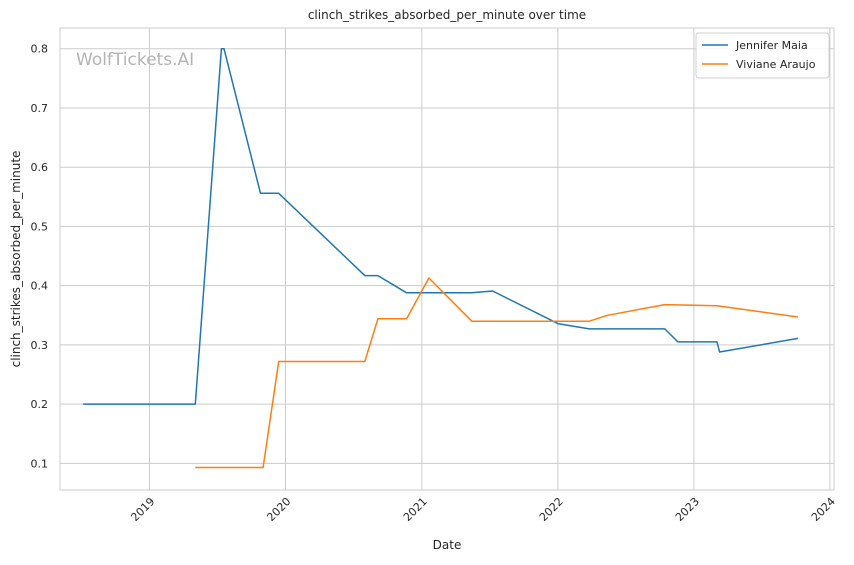  Describe the element at coordinates (771, 45) in the screenshot. I see `legend-label-jennifer-maia: Jennifer Maia` at that location.